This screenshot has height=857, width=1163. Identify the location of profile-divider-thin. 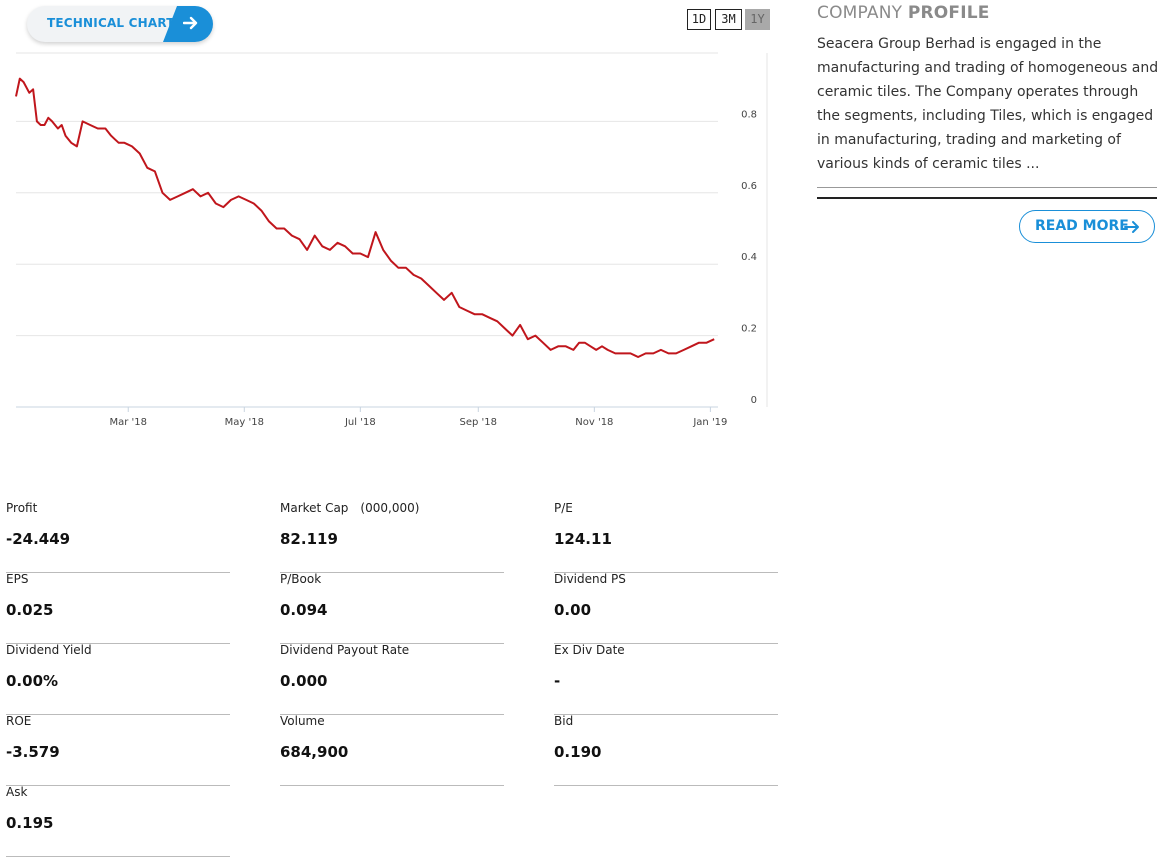
(987, 187).